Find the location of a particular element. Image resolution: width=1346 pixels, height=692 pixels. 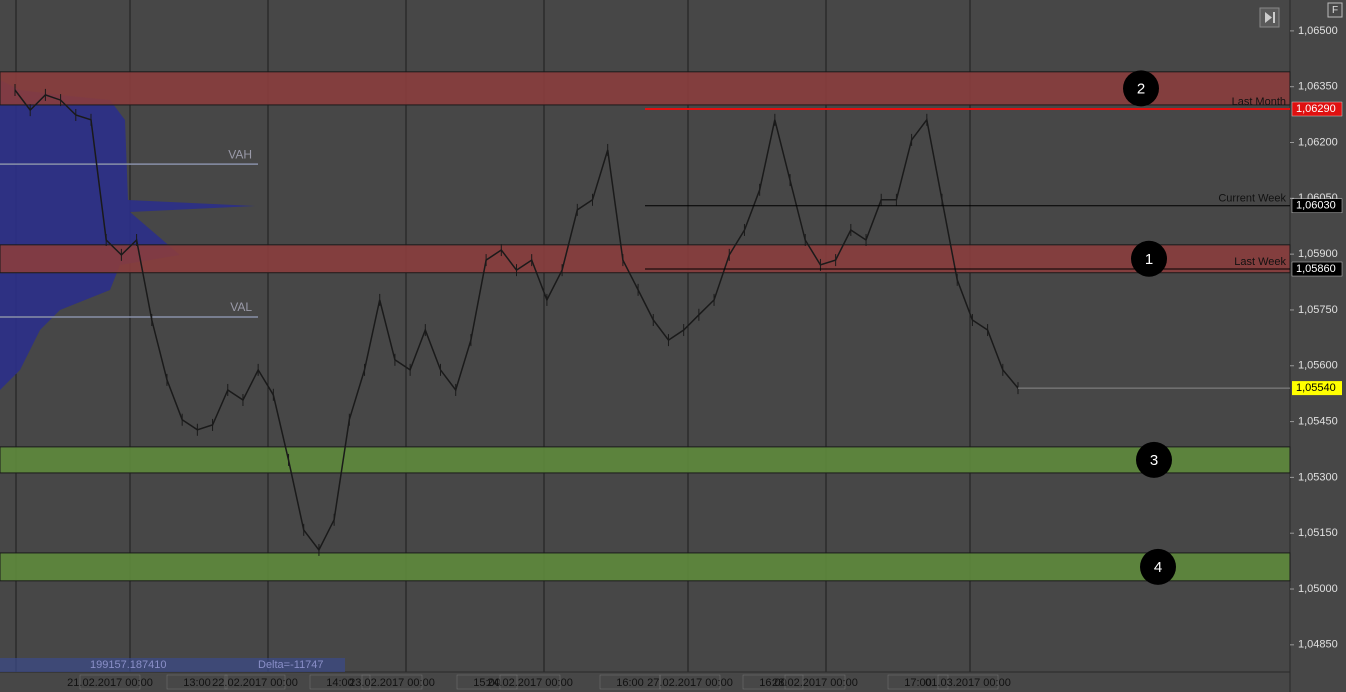

y-tick-label: 1,05600 is located at coordinates (1318, 366).